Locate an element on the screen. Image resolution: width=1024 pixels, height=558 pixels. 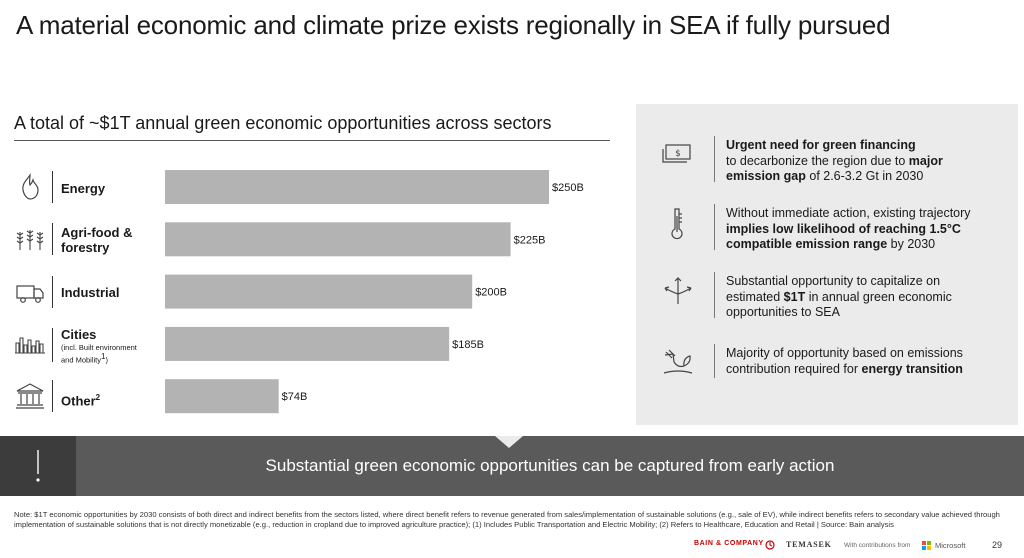
sector-label-other-text: Other is located at coordinates (78, 401).